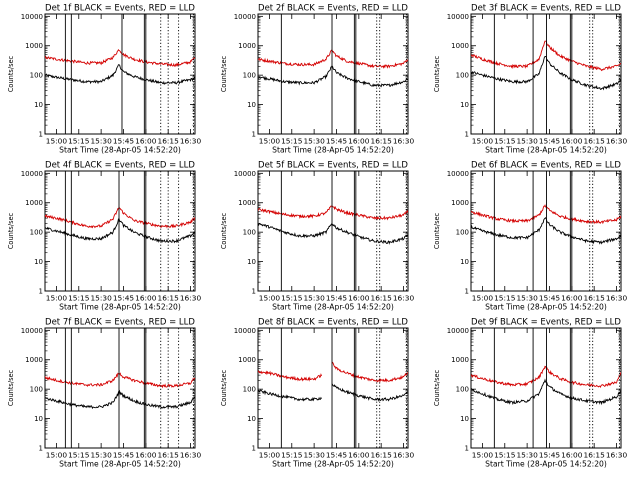  Describe the element at coordinates (333, 323) in the screenshot. I see `panel-title: Det 8f BLACK = Events, RED = LLD` at that location.